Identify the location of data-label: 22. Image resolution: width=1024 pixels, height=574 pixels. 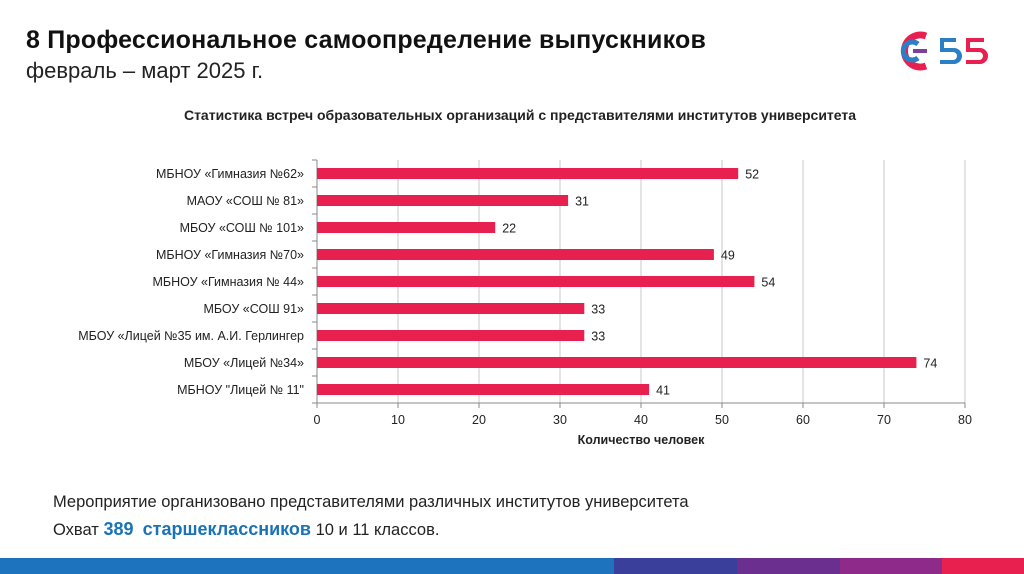
(509, 229).